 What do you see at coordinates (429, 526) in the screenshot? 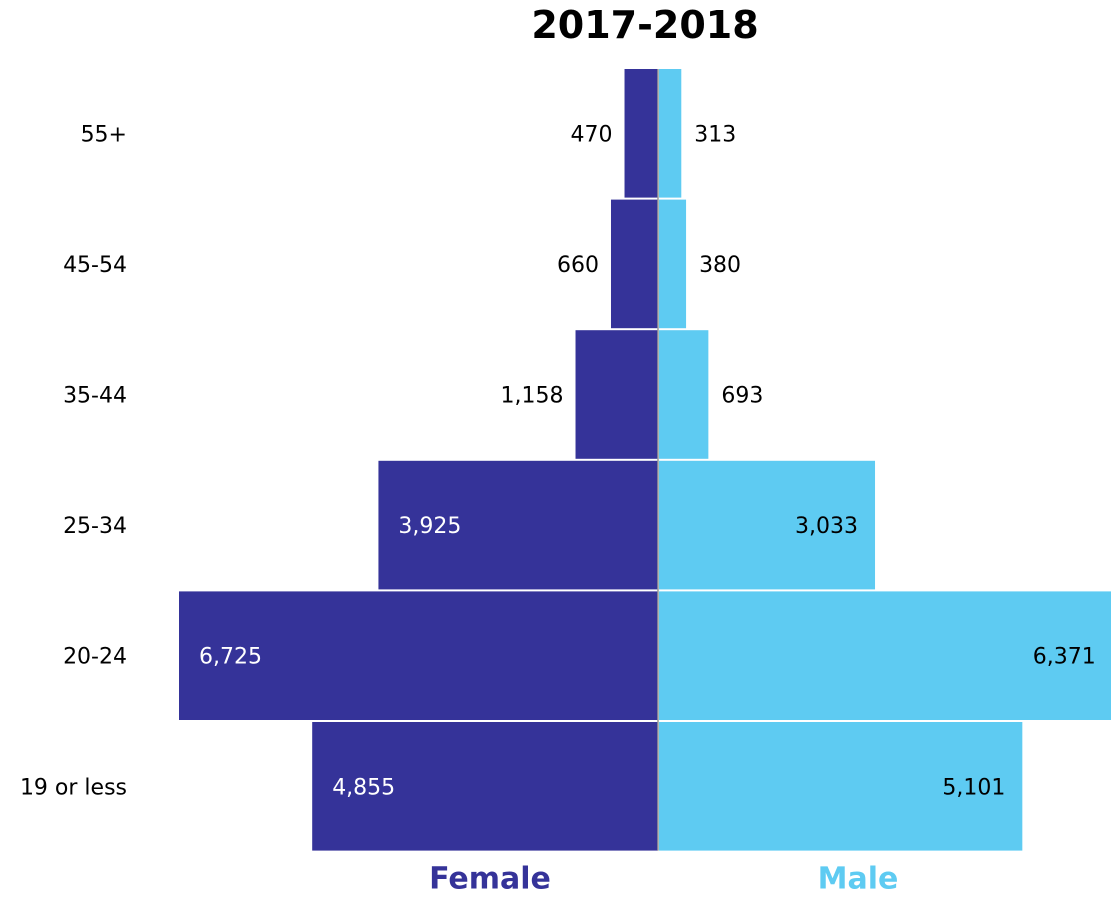
I see `female-value-label: 3,925` at bounding box center [429, 526].